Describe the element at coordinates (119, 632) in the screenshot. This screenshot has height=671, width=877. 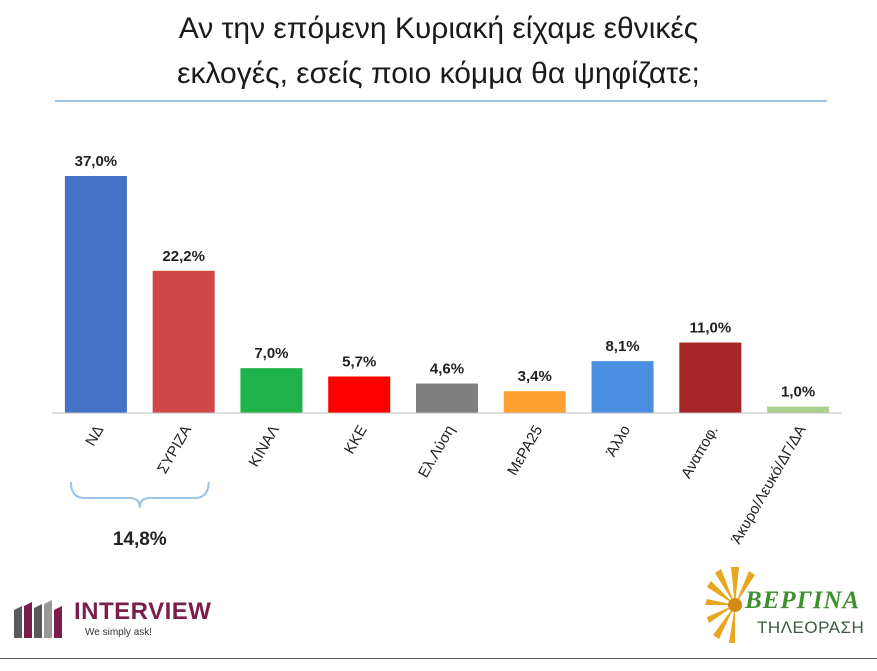
I see `interview-tagline: We simply ask!` at that location.